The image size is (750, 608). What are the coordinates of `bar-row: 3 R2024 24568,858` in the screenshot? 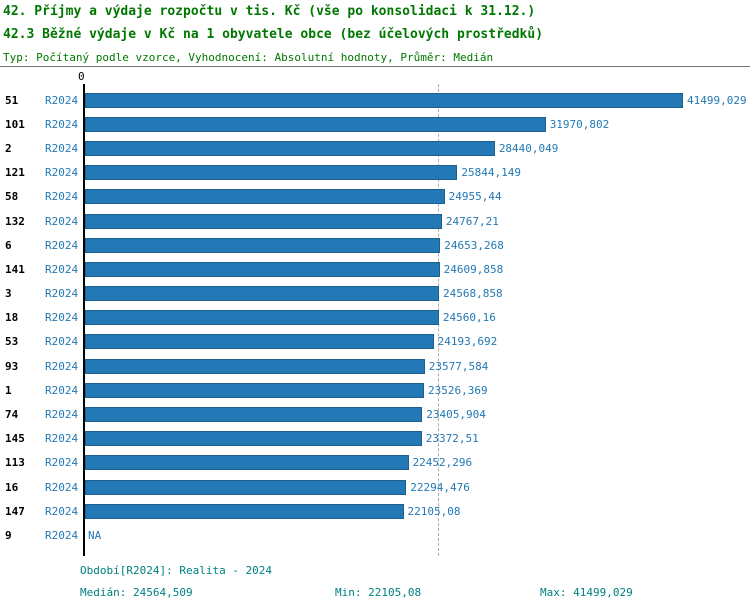 It's located at (375, 294).